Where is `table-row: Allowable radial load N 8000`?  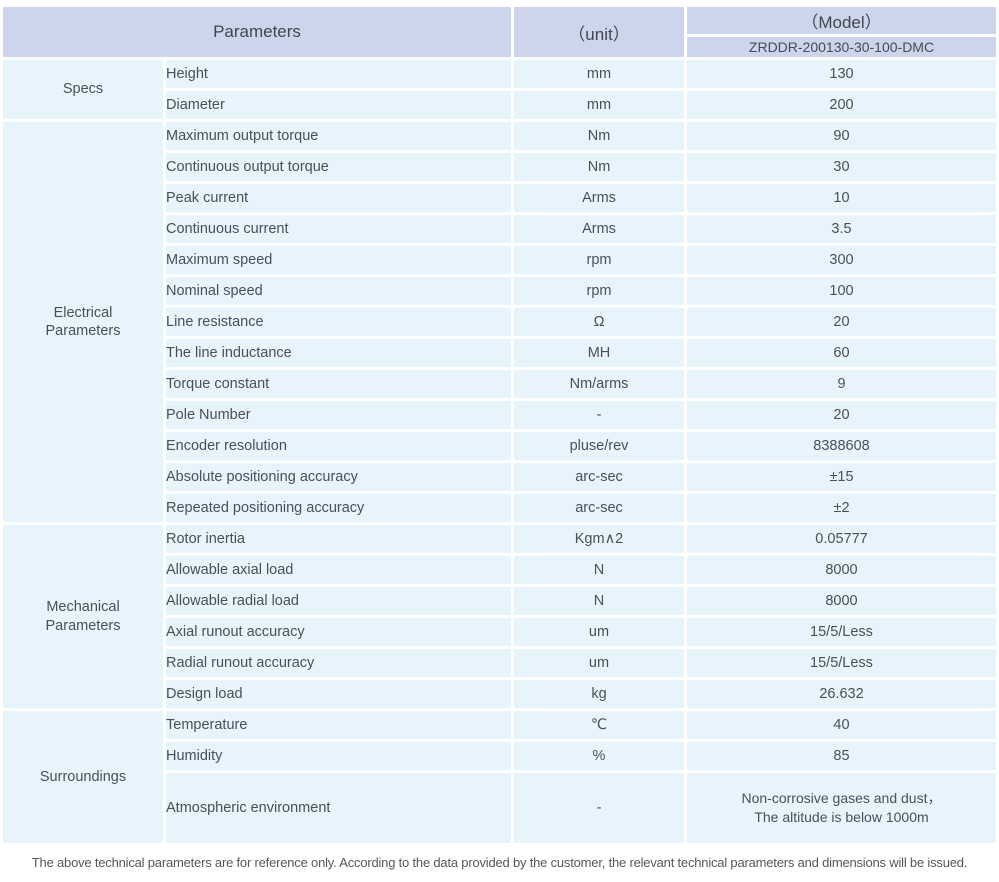
table-row: Allowable radial load N 8000 is located at coordinates (499, 601).